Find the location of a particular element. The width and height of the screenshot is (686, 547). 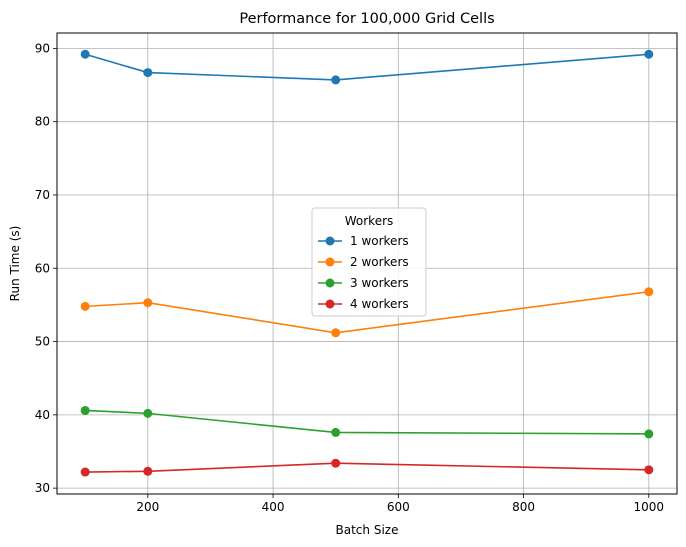

y-axis-label: Run Time (s) is located at coordinates (15, 264).